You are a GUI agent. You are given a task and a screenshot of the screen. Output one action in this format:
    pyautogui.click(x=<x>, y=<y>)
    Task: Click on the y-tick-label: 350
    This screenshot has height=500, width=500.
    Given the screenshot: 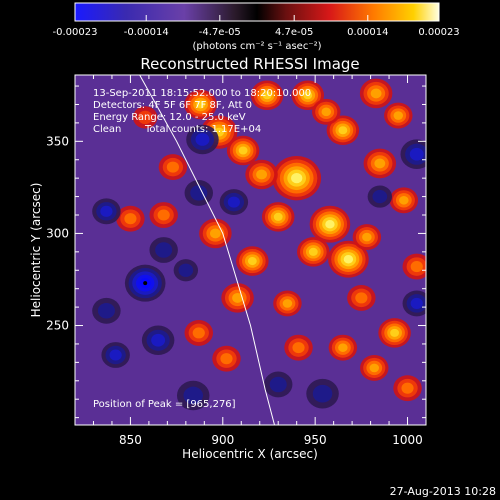 What is the action you would take?
    pyautogui.click(x=57, y=141)
    